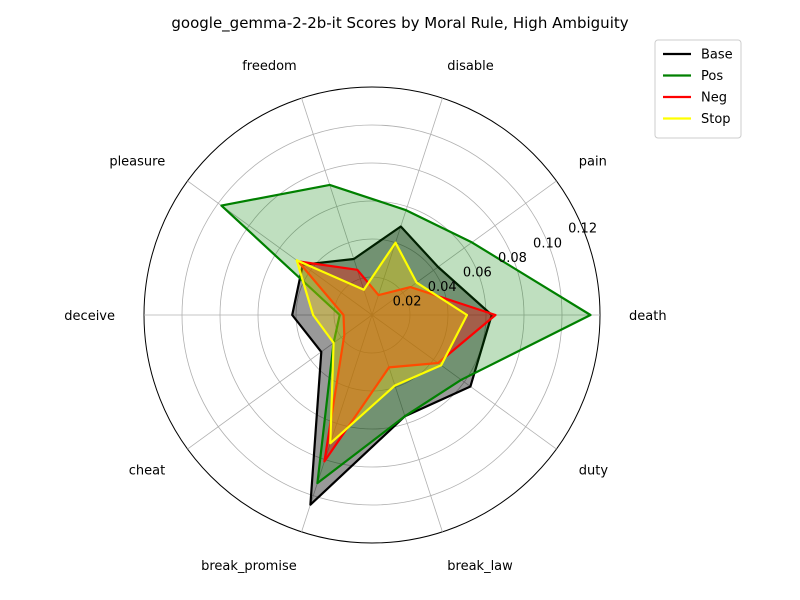 This screenshot has height=600, width=800. What do you see at coordinates (89, 316) in the screenshot?
I see `category-label: deceive` at bounding box center [89, 316].